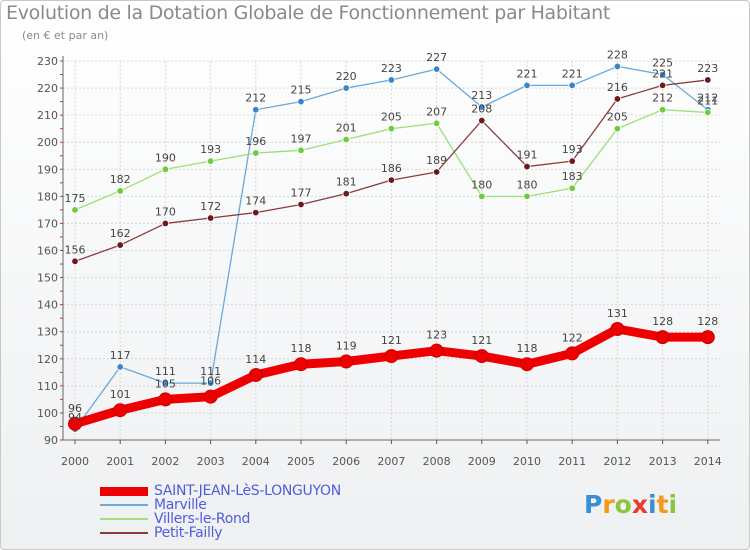 This screenshot has width=750, height=550. Describe the element at coordinates (617, 461) in the screenshot. I see `x-tick-label: 2012` at that location.